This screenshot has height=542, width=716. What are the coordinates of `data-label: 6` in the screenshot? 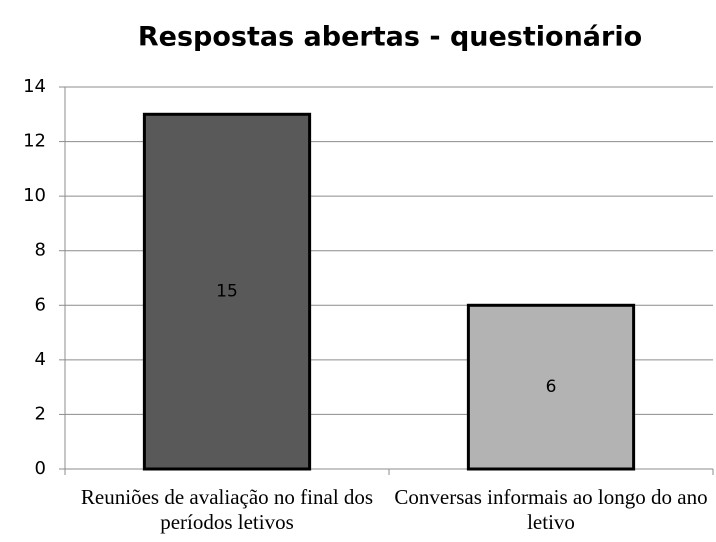 It's located at (551, 387).